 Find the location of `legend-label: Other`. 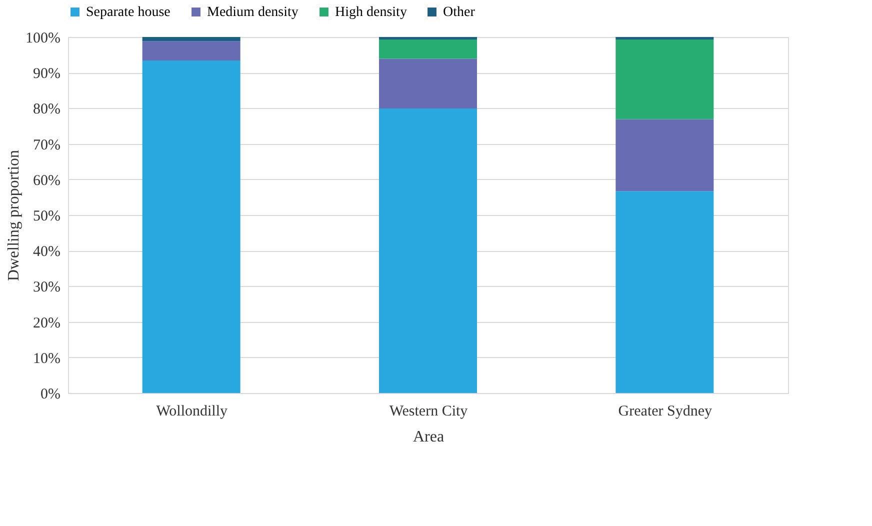

legend-label: Other is located at coordinates (459, 12).